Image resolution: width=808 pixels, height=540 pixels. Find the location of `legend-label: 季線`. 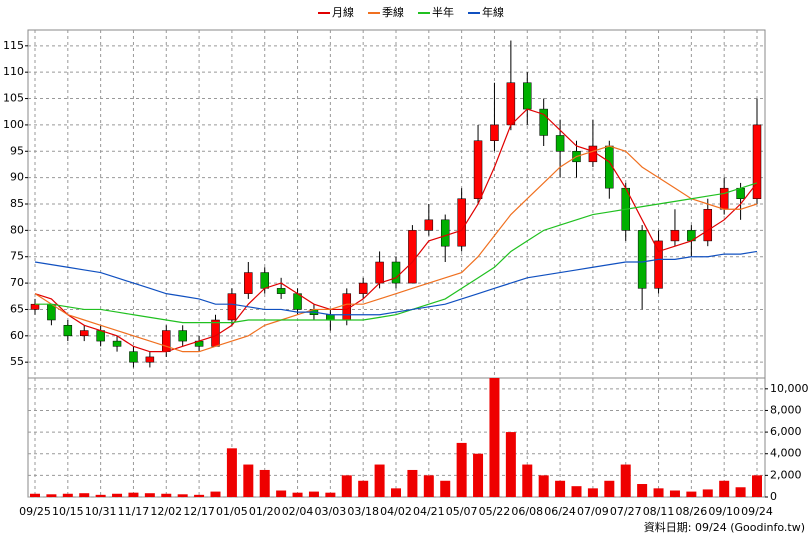

legend-label: 季線 is located at coordinates (393, 12).